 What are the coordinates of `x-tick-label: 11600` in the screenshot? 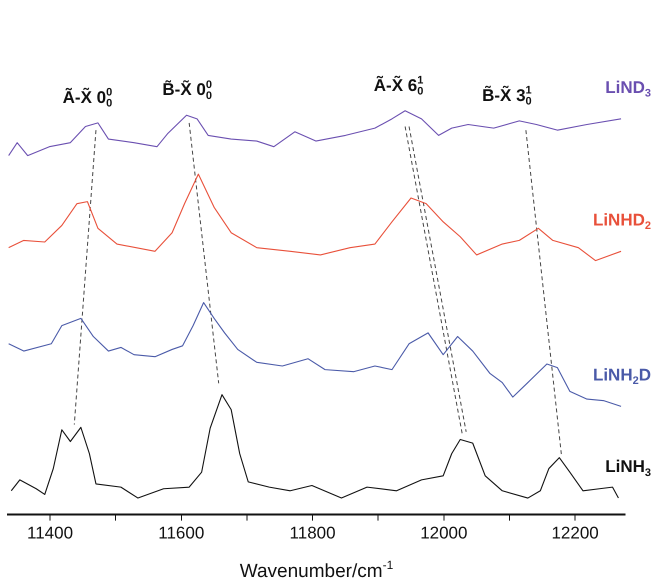 It's located at (181, 532).